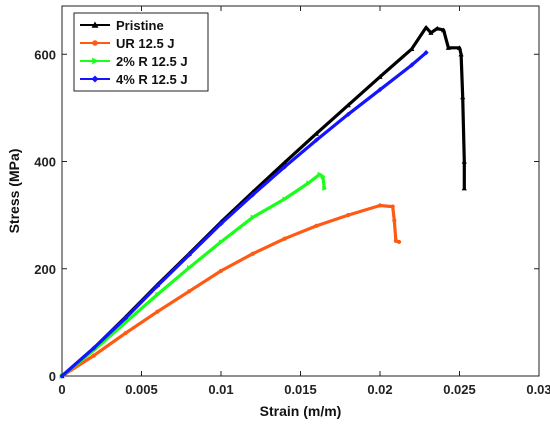 The height and width of the screenshot is (429, 550). I want to click on legend: Pristine UR 12.5 J 2% R 12.5 J 4% R 12.5 J, so click(141, 52).